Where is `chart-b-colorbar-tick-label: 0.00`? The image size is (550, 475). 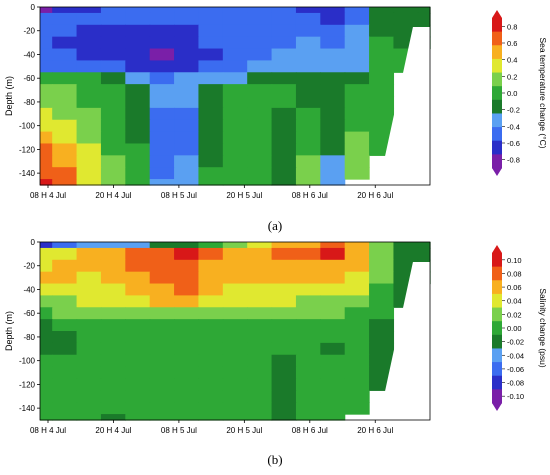 chart-b-colorbar-tick-label: 0.00 is located at coordinates (514, 328).